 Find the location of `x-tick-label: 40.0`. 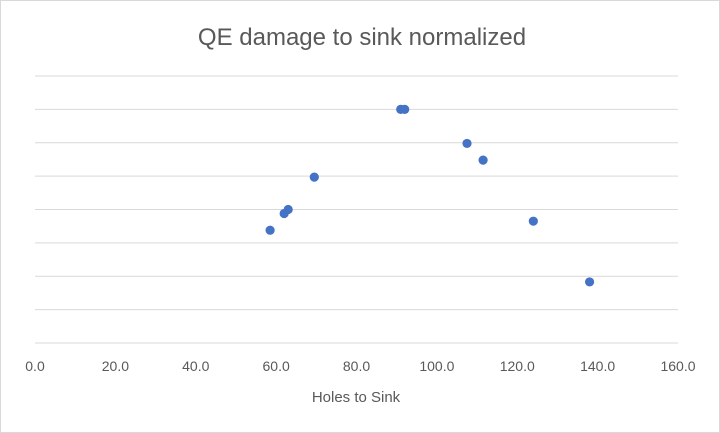

x-tick-label: 40.0 is located at coordinates (195, 366).